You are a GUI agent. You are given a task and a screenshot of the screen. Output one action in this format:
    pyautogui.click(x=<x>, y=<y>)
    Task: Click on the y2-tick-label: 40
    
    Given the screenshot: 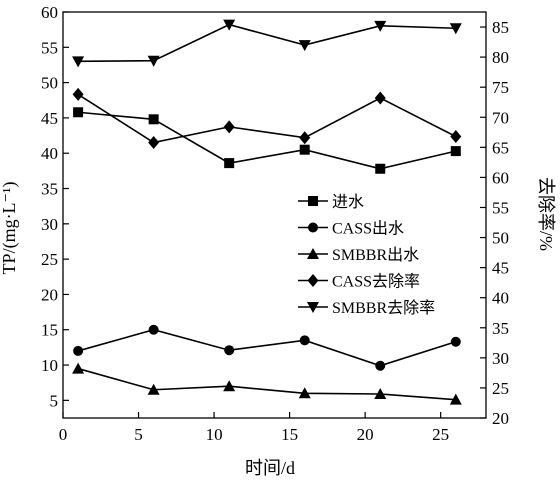 What is the action you would take?
    pyautogui.click(x=500, y=298)
    